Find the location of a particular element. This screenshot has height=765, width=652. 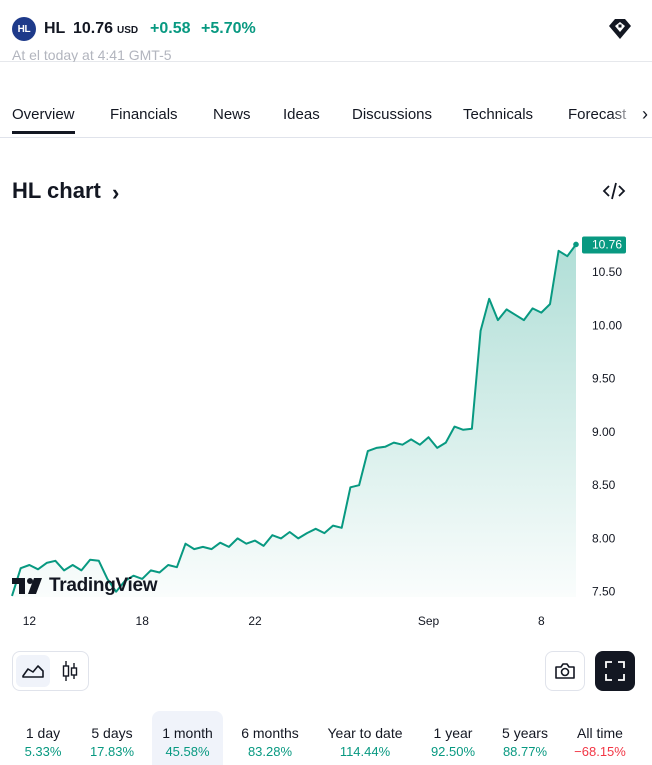

code-embed-icon is located at coordinates (614, 191).